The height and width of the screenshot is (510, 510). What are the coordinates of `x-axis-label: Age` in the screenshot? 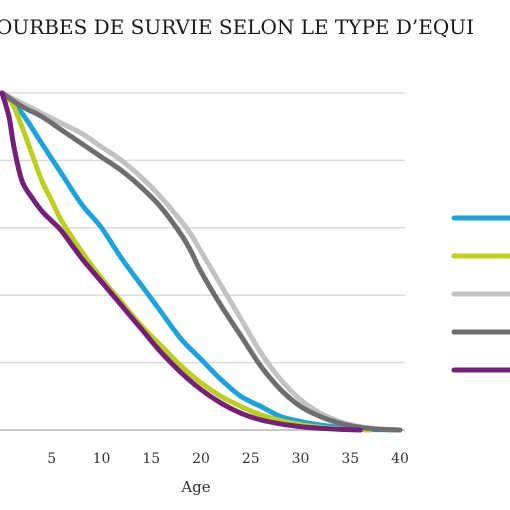 It's located at (195, 487).